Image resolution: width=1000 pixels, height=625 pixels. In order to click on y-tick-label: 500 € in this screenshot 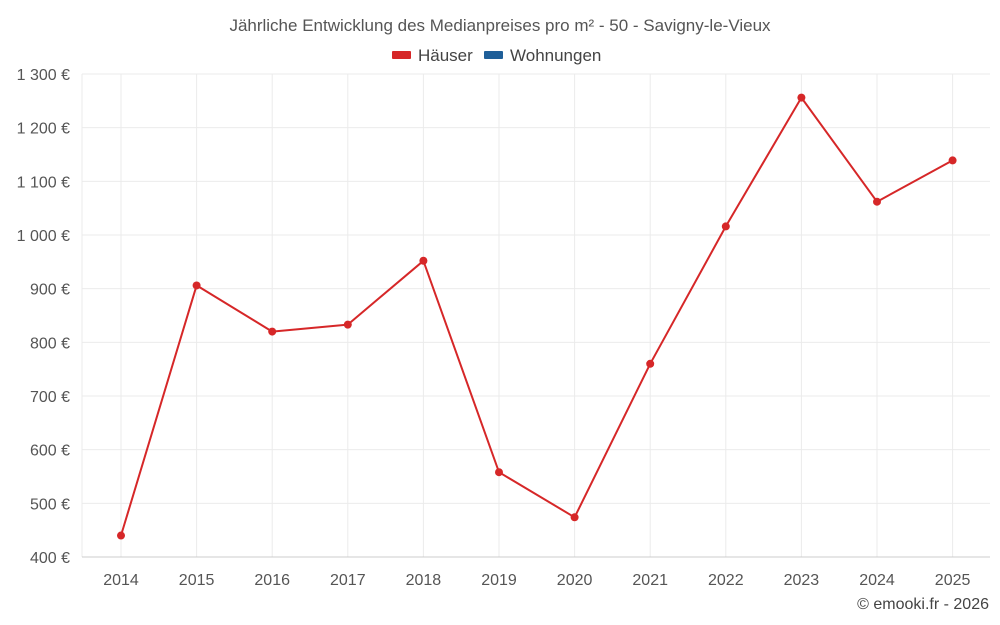, I will do `click(50, 504)`.